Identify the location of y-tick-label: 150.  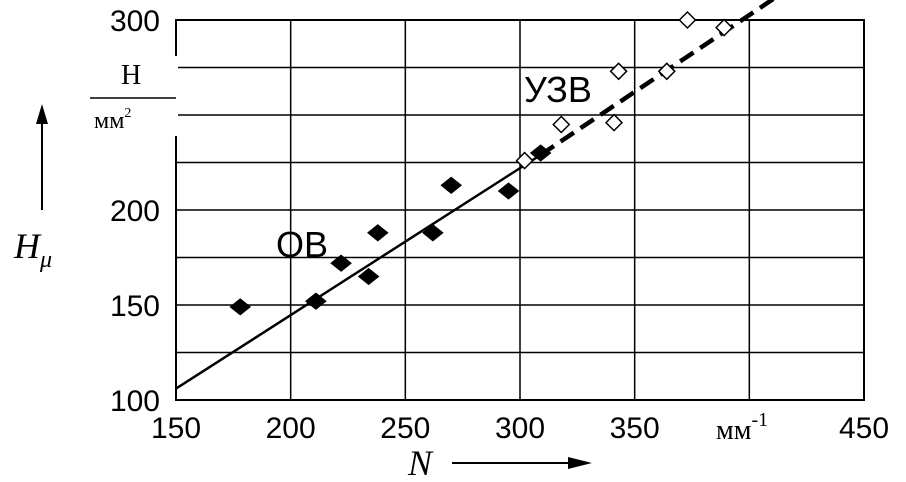
(135, 306).